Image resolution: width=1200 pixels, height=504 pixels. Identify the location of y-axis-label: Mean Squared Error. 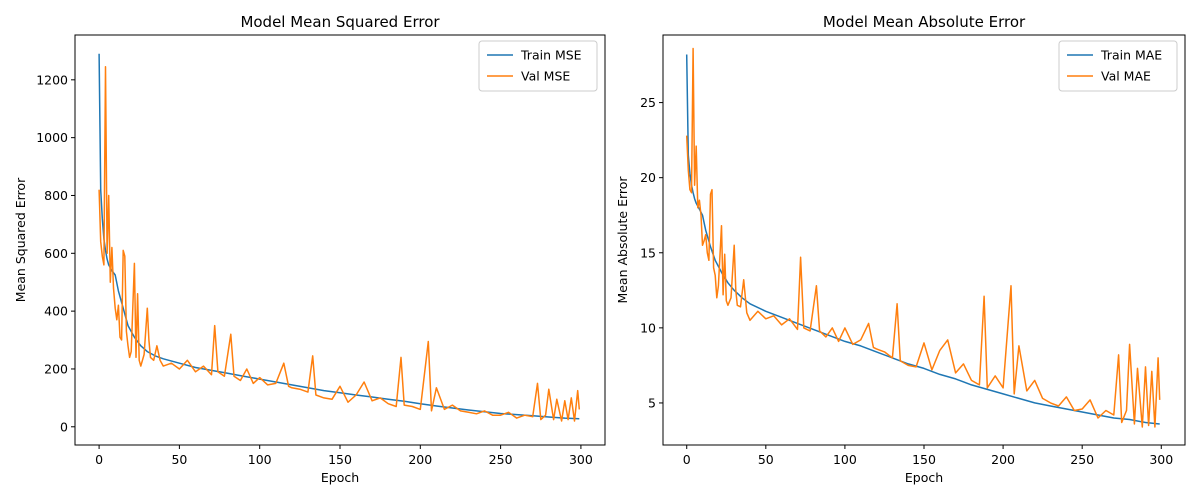
(20, 239).